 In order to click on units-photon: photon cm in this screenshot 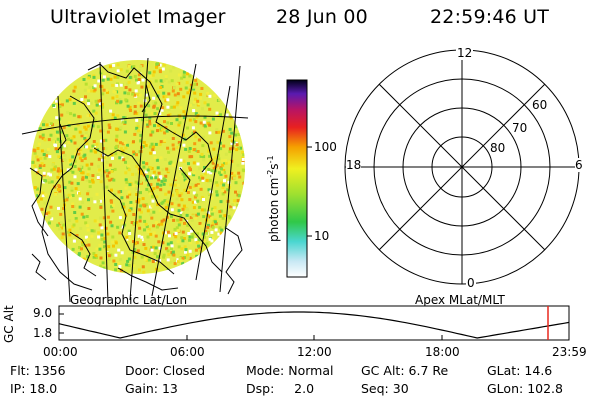, I will do `click(274, 209)`.